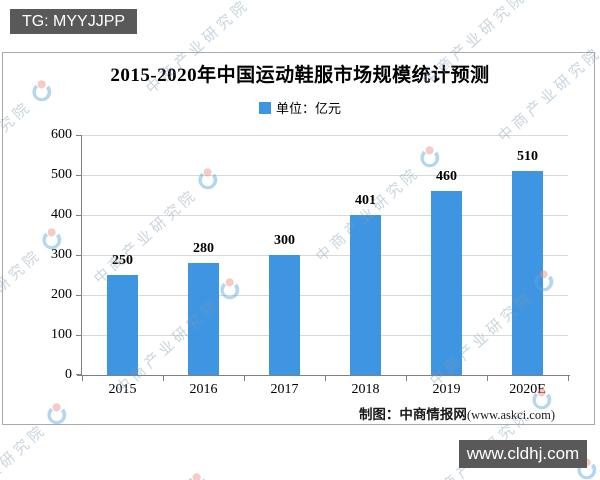  I want to click on chart-title: 2015-2020年中国运动鞋服市场规模统计预测, so click(300, 75).